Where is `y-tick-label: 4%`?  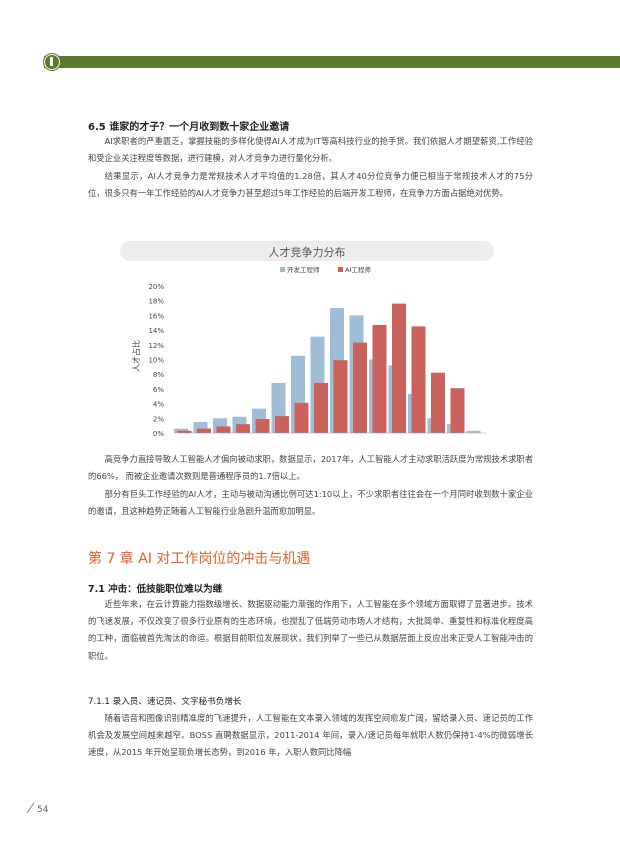
y-tick-label: 4% is located at coordinates (158, 405).